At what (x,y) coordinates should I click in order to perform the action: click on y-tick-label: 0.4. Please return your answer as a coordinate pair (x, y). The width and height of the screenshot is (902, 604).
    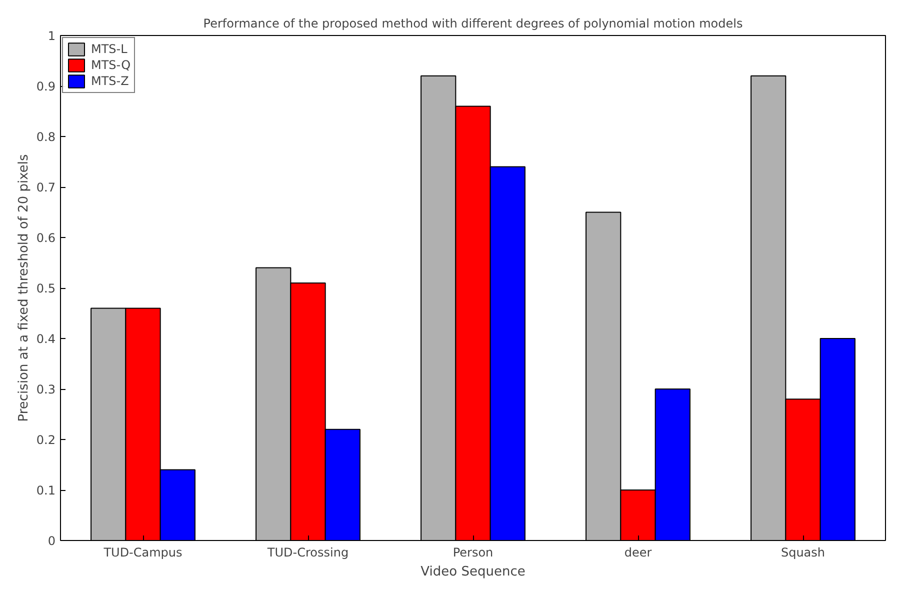
    Looking at the image, I should click on (46, 339).